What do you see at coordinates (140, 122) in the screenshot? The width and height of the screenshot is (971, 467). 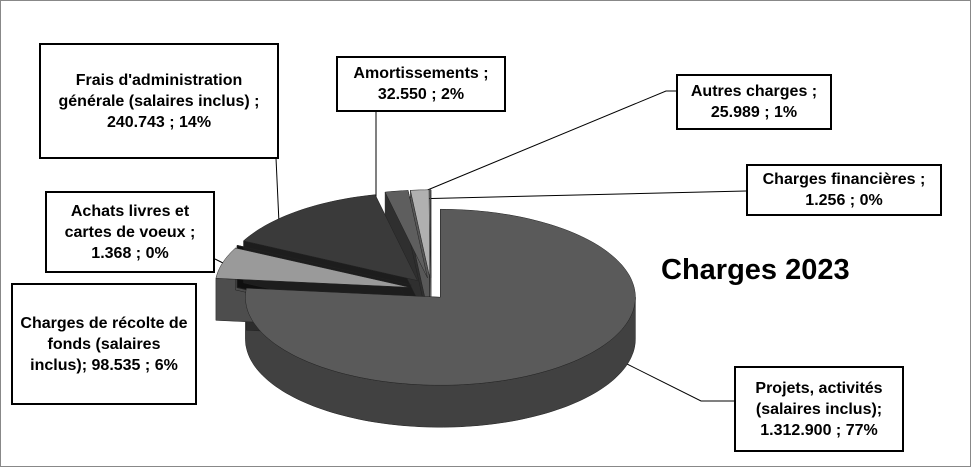 I see `label-value: 240.743 ;` at bounding box center [140, 122].